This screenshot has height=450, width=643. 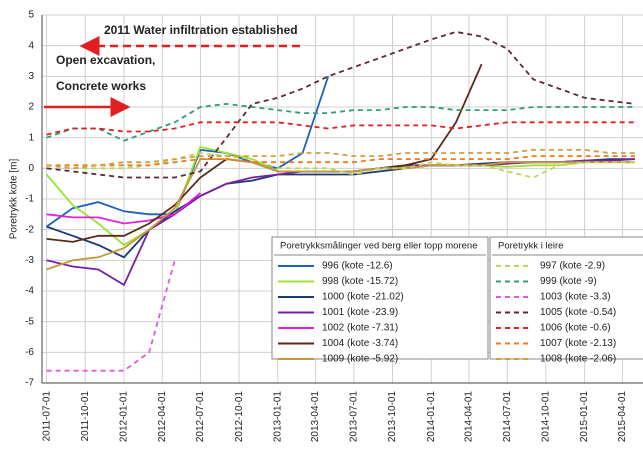 I want to click on x-tick-label: 2012-04-01, so click(x=162, y=417).